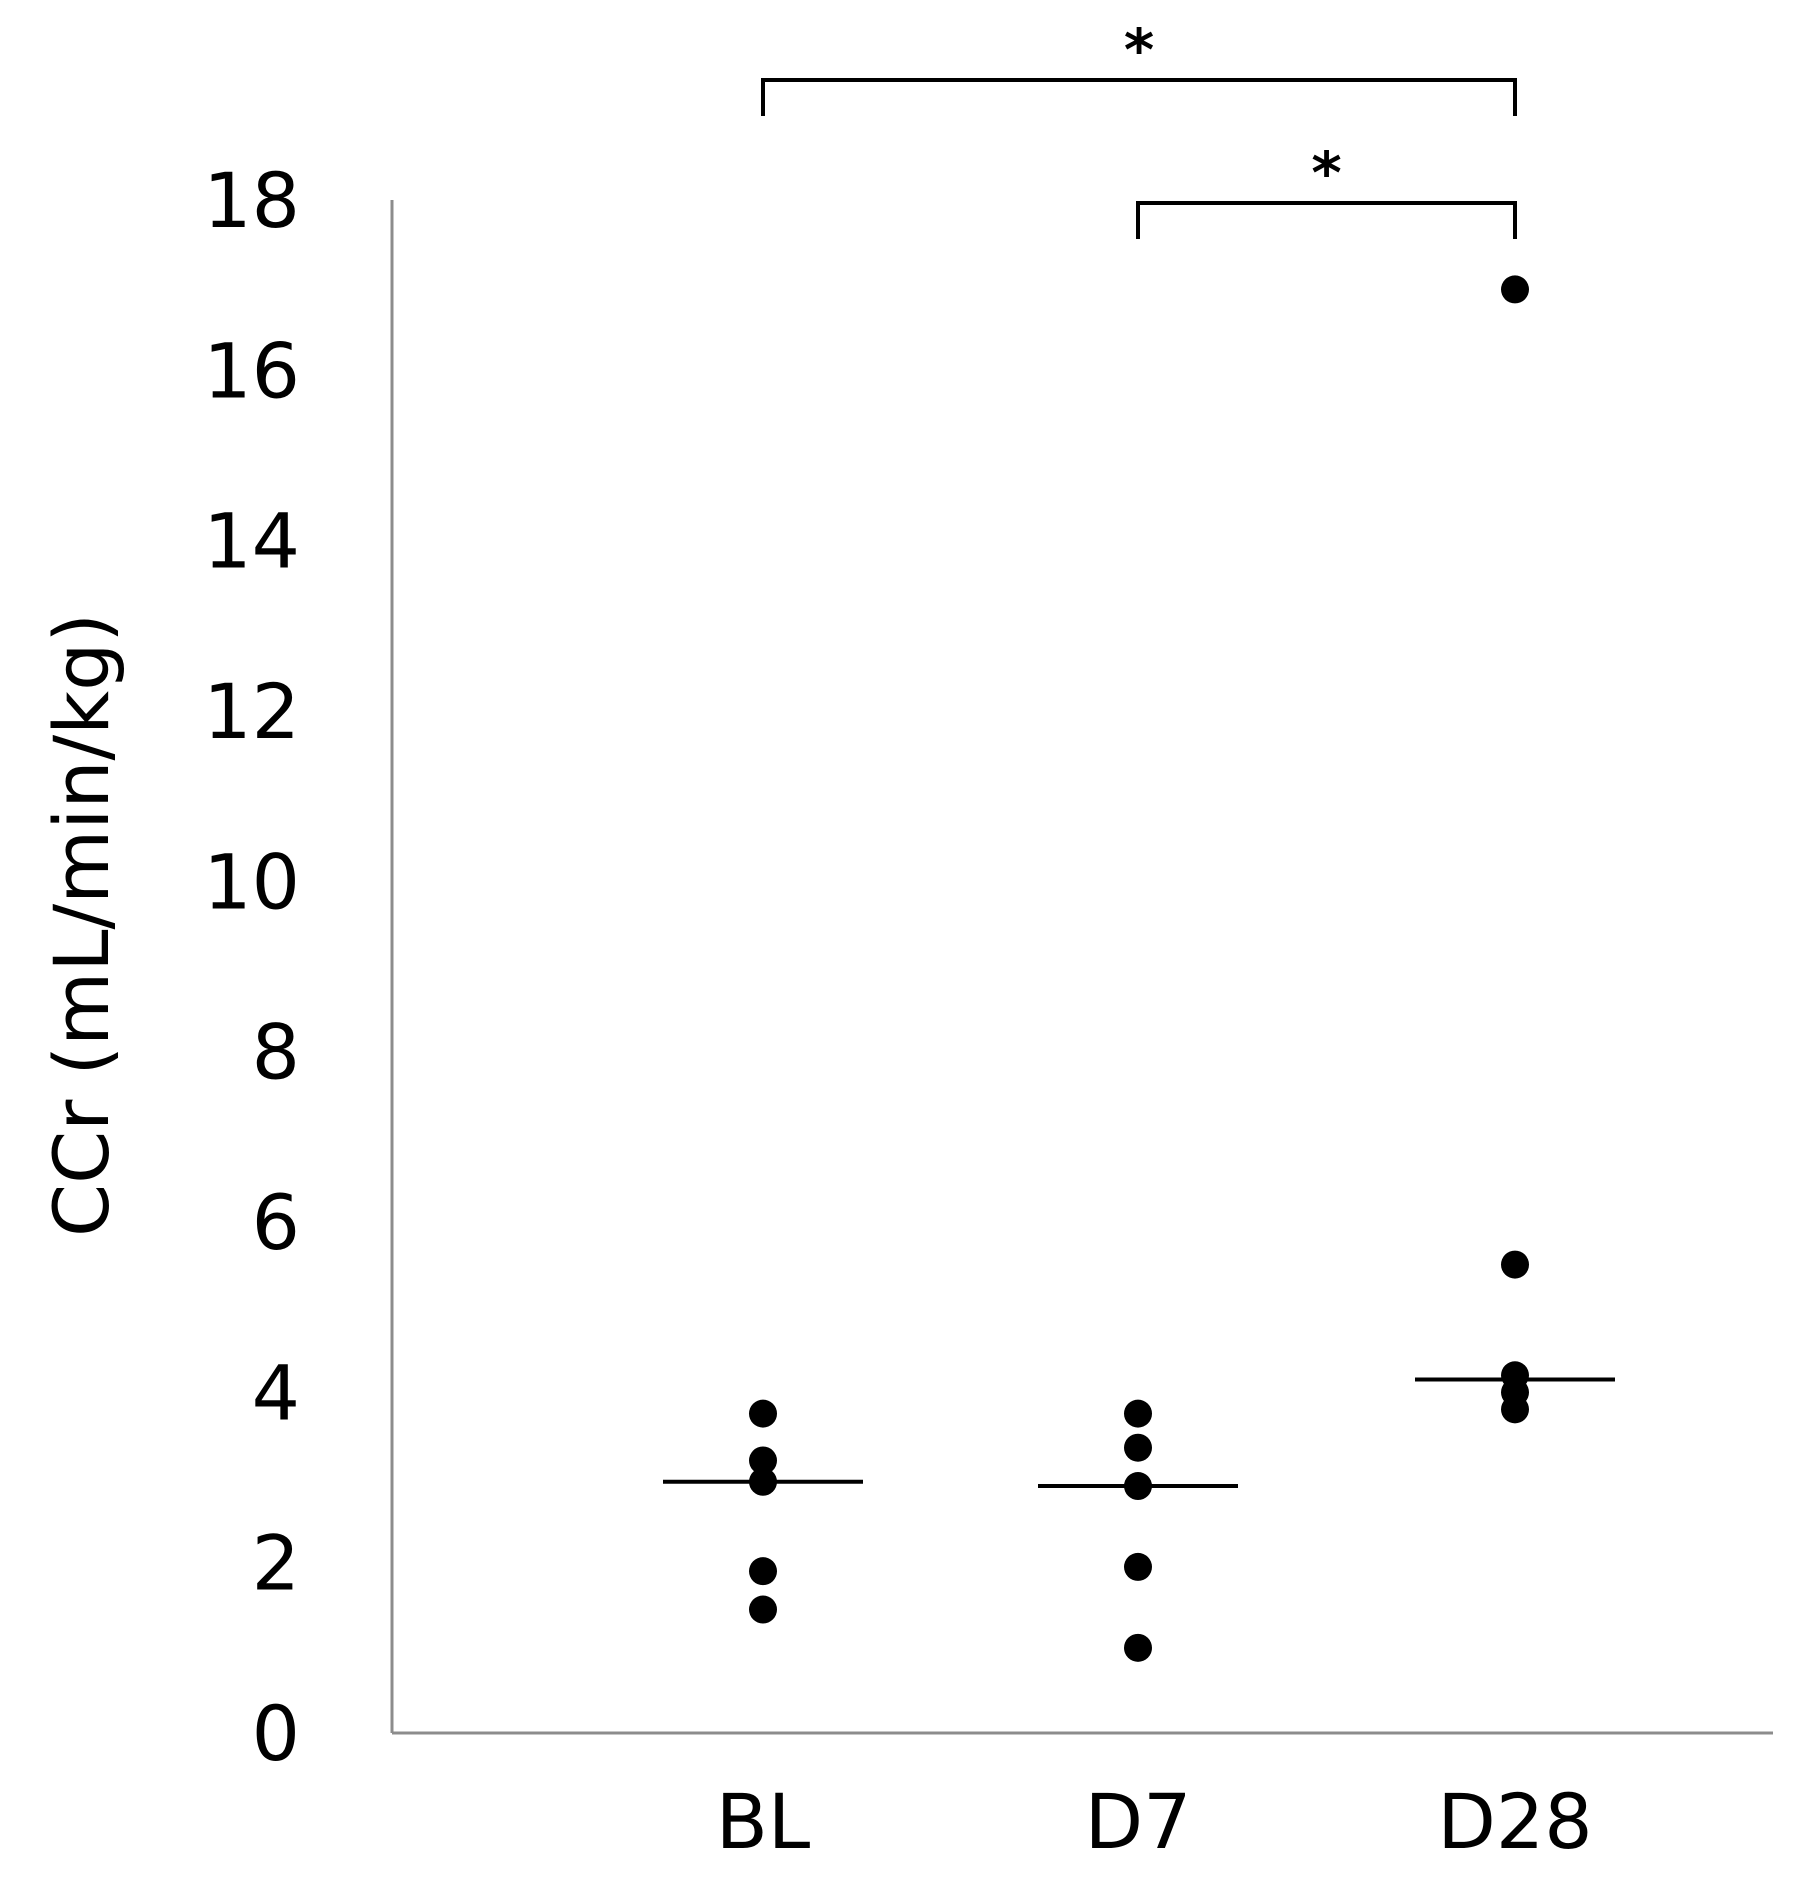 This screenshot has width=1800, height=1883. I want to click on x-category-labels: BL D7 D28, so click(1154, 1821).